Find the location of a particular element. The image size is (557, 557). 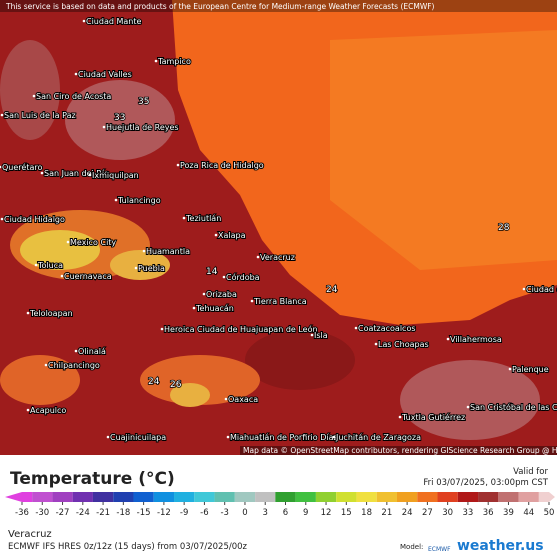

valid-label: Valid for is located at coordinates (530, 472).